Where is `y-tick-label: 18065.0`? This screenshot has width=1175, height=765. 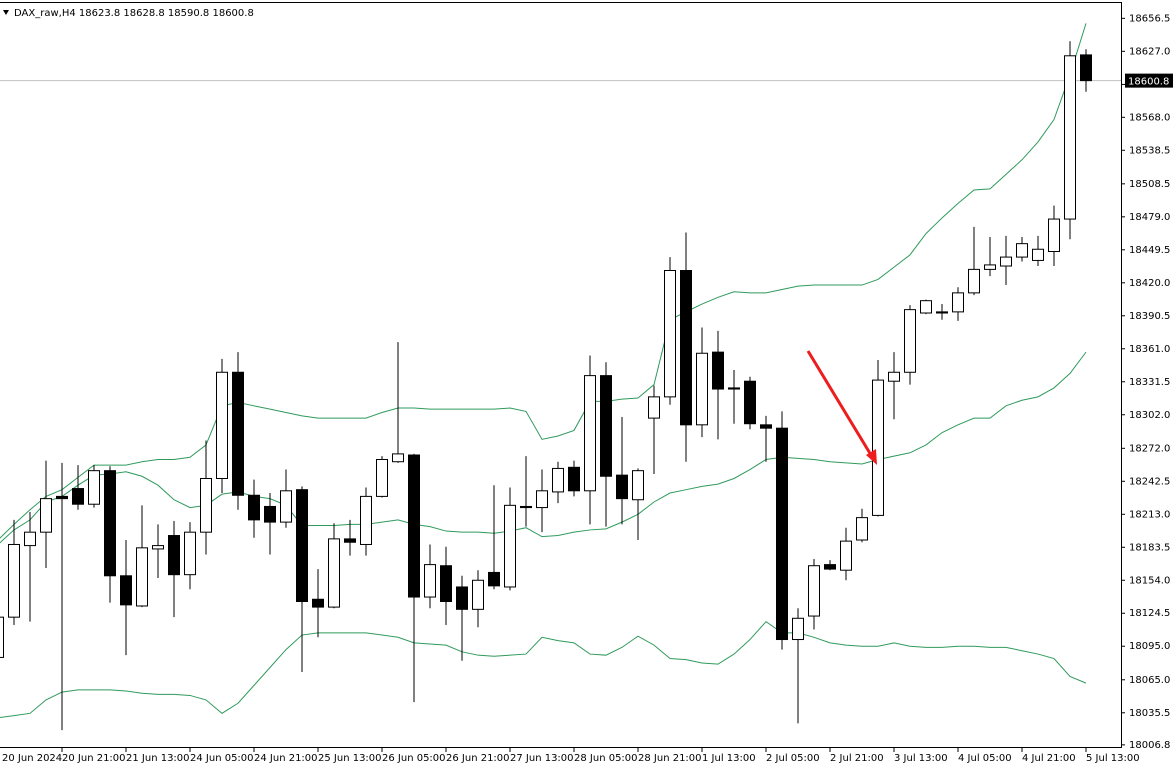 y-tick-label: 18065.0 is located at coordinates (1149, 680).